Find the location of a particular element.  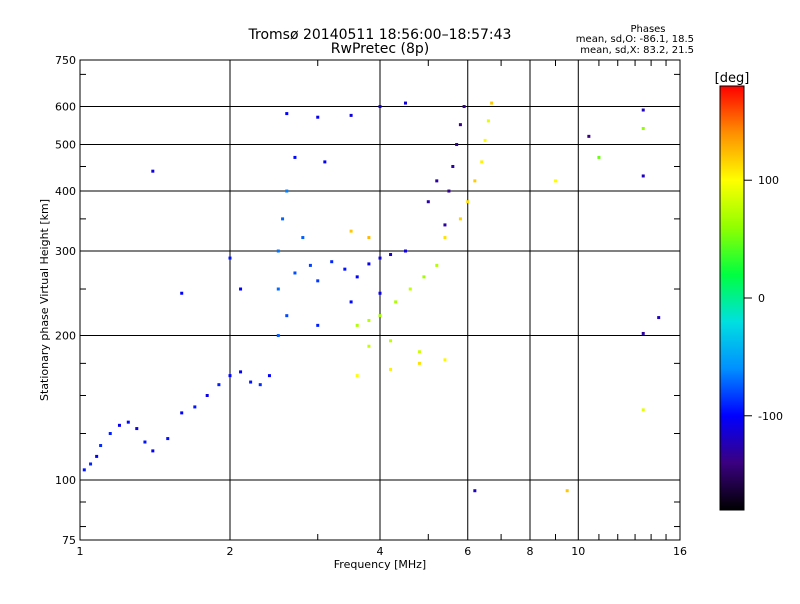

x-tick-label: 10 is located at coordinates (578, 551).